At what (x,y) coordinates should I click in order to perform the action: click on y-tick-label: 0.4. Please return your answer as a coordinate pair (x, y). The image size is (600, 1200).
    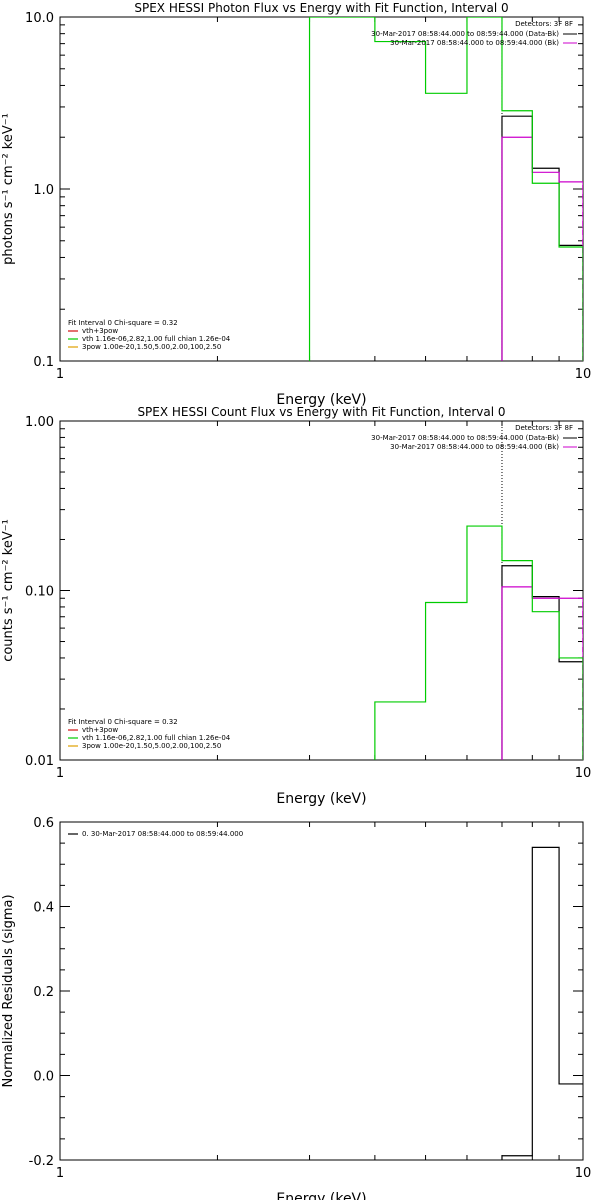
    Looking at the image, I should click on (43, 908).